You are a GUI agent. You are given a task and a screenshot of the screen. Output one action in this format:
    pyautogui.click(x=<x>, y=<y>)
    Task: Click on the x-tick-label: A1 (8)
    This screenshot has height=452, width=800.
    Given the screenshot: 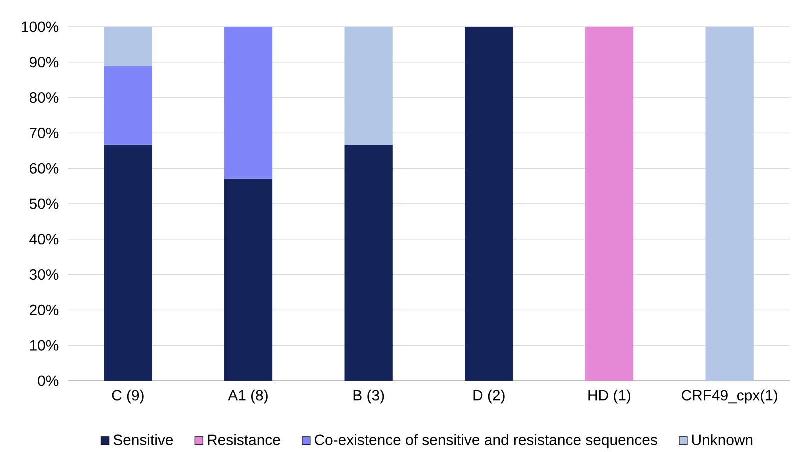 What is the action you would take?
    pyautogui.click(x=248, y=397)
    